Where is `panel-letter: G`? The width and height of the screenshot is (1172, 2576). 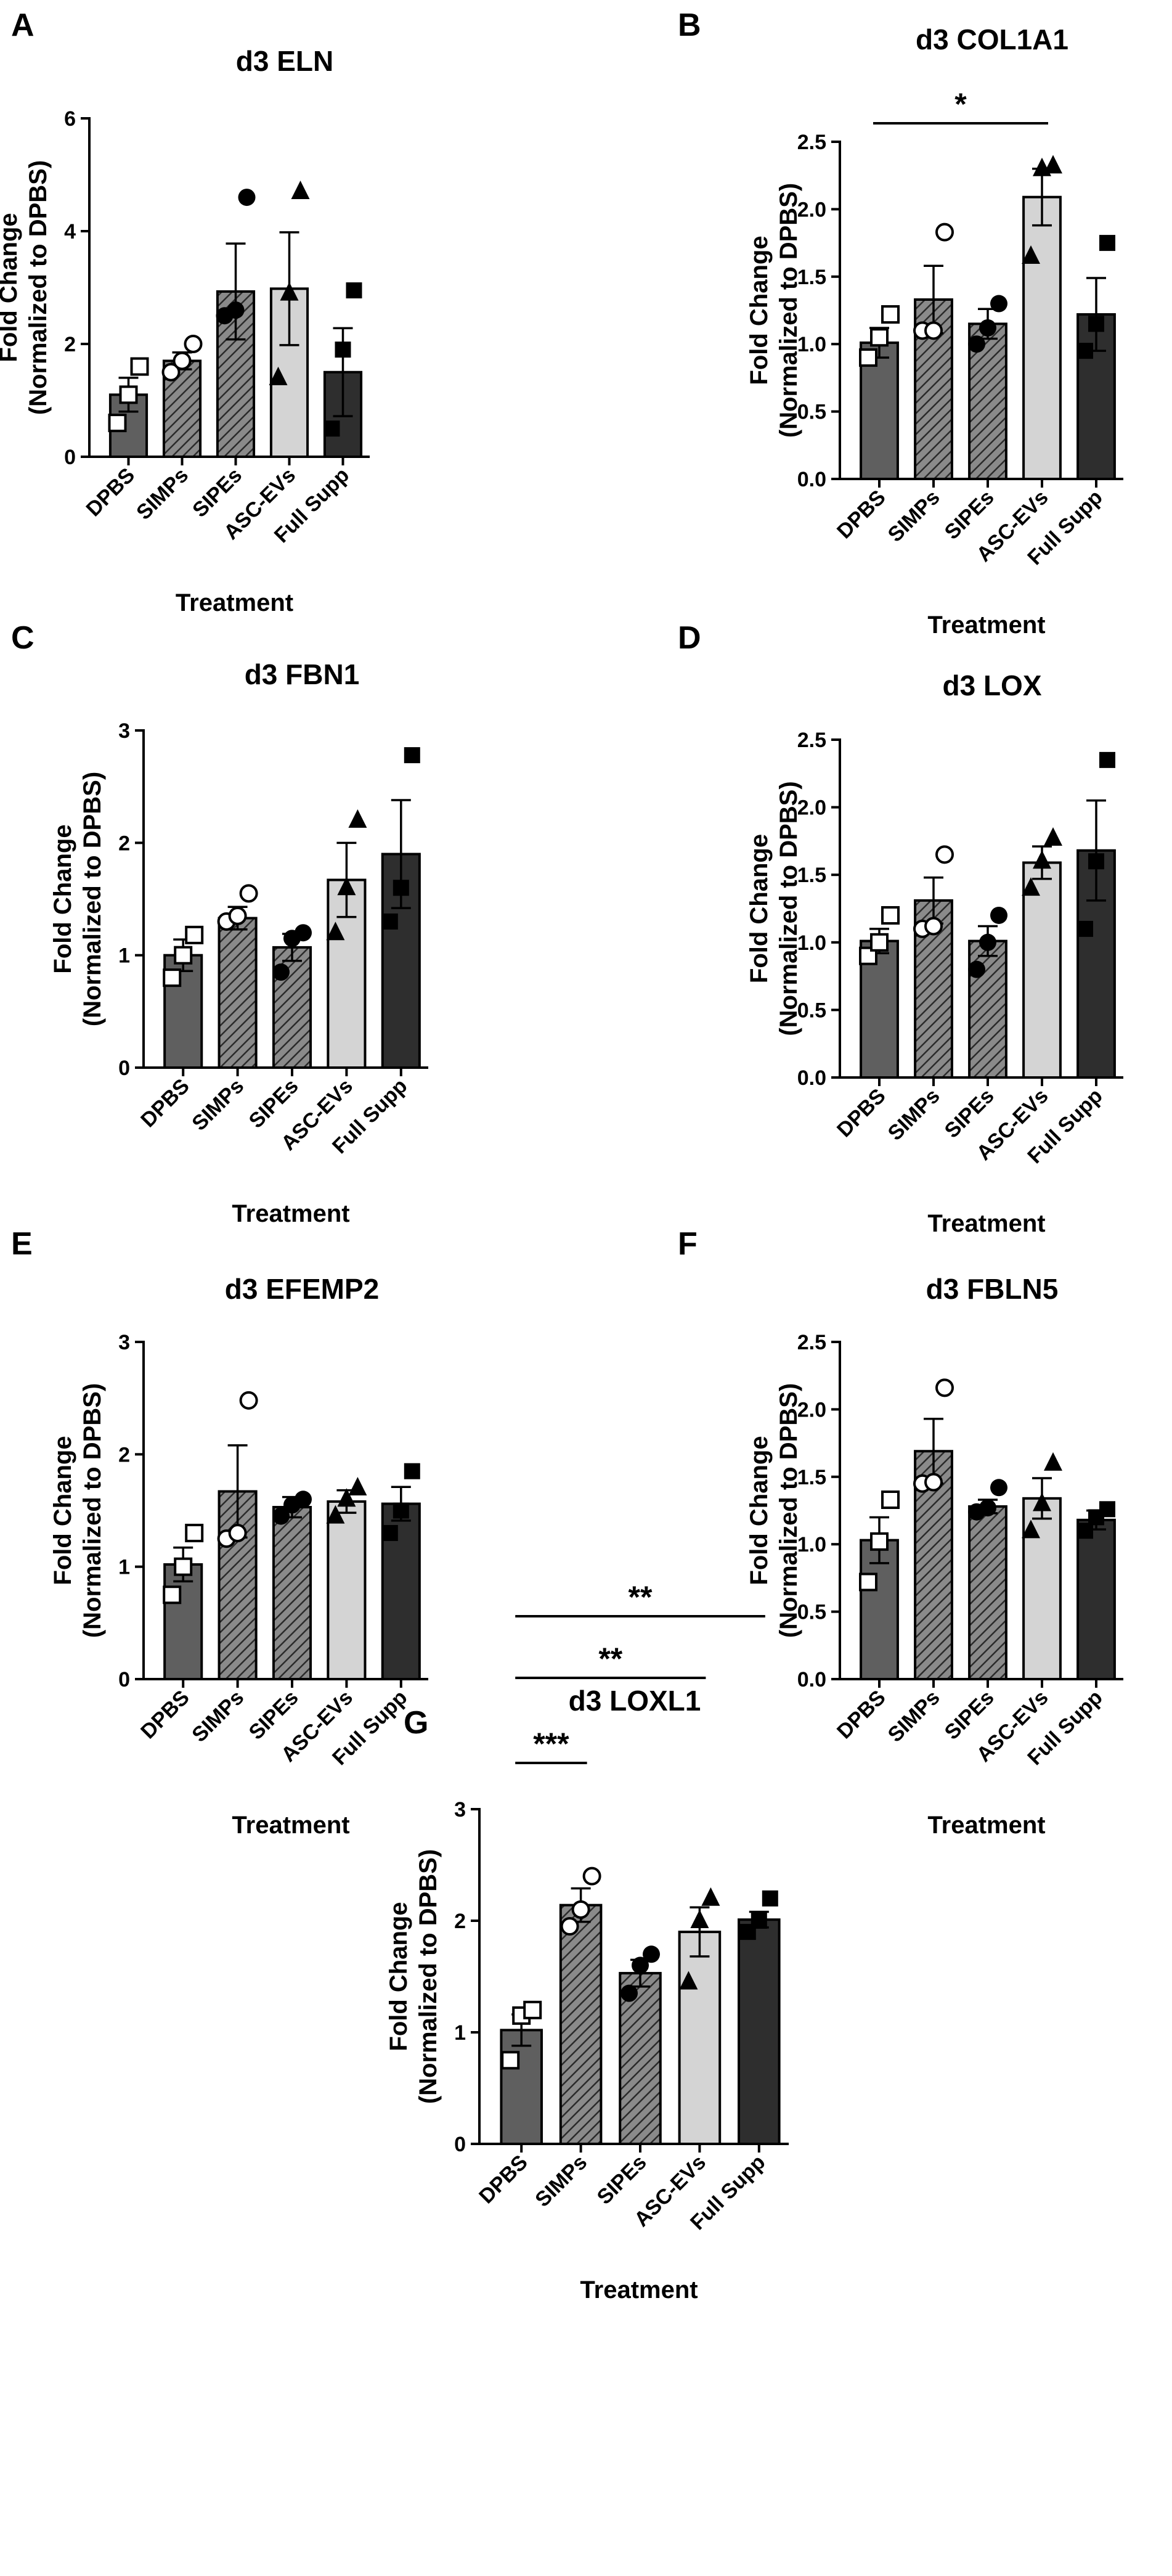 panel-letter: G is located at coordinates (416, 1723).